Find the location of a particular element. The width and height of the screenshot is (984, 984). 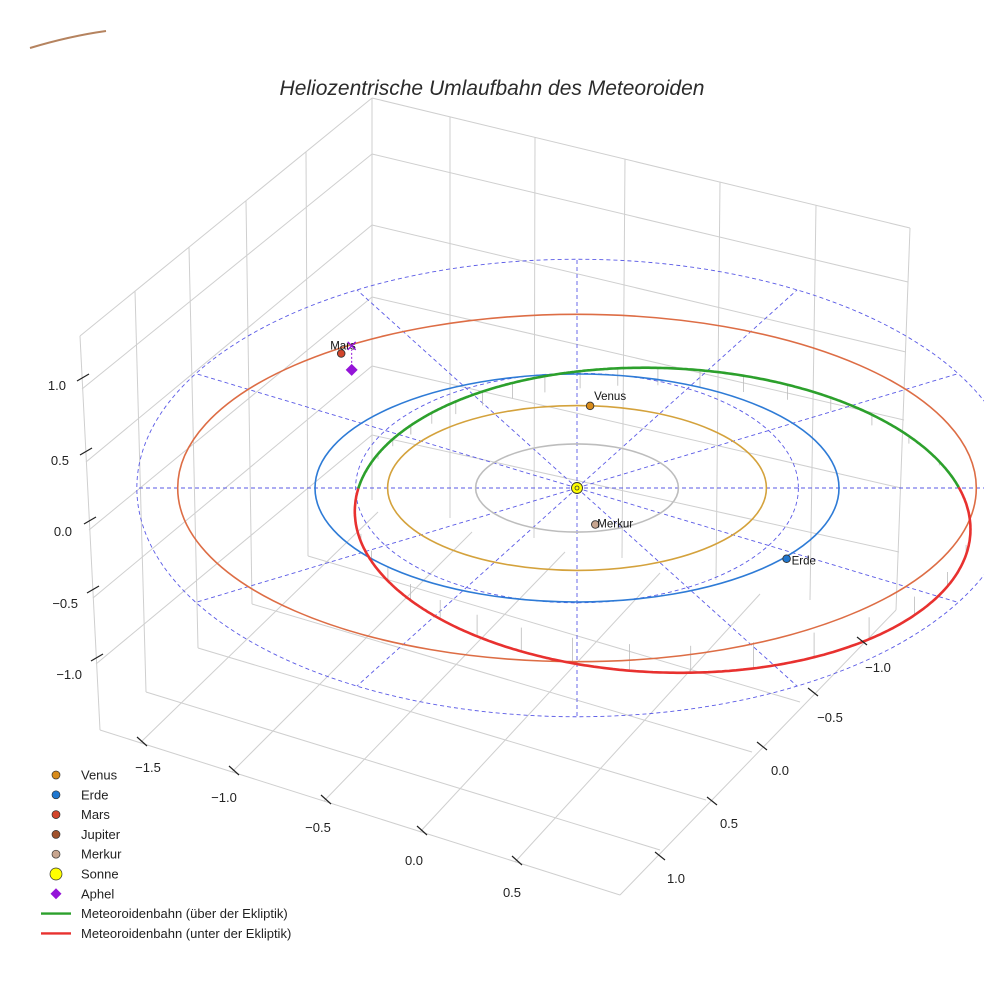

body-venus is located at coordinates (590, 406).